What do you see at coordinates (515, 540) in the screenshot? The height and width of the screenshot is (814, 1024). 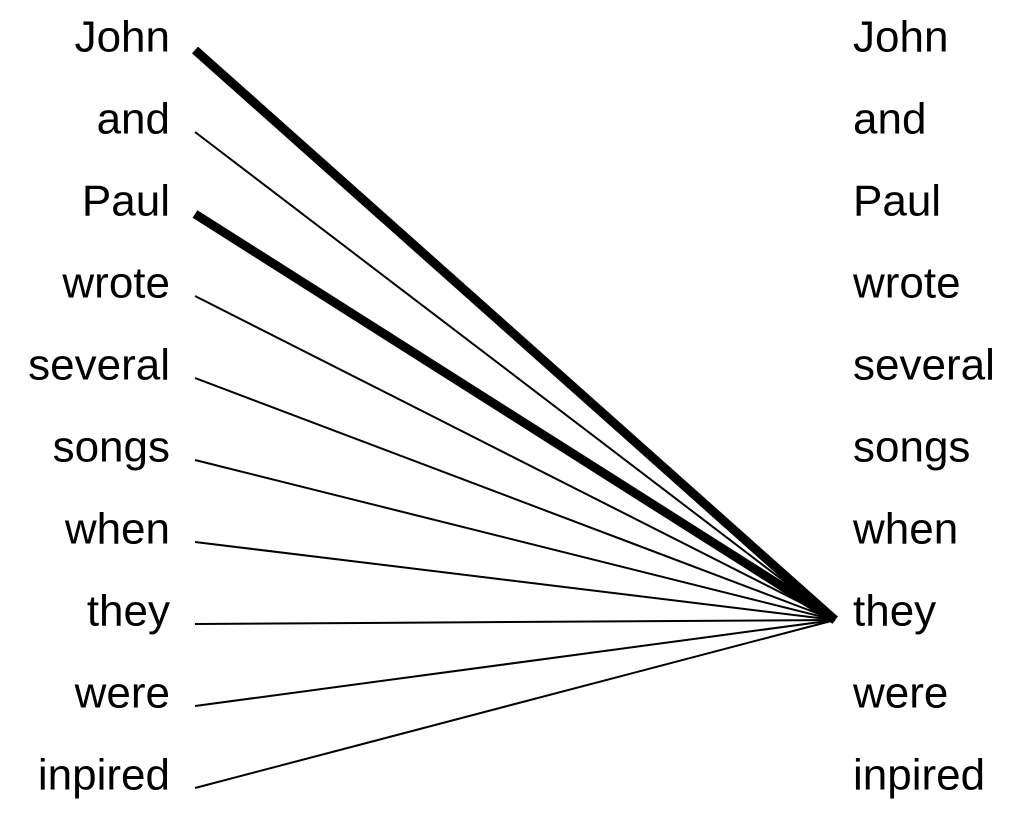 I see `connection-songs-5-to-they` at bounding box center [515, 540].